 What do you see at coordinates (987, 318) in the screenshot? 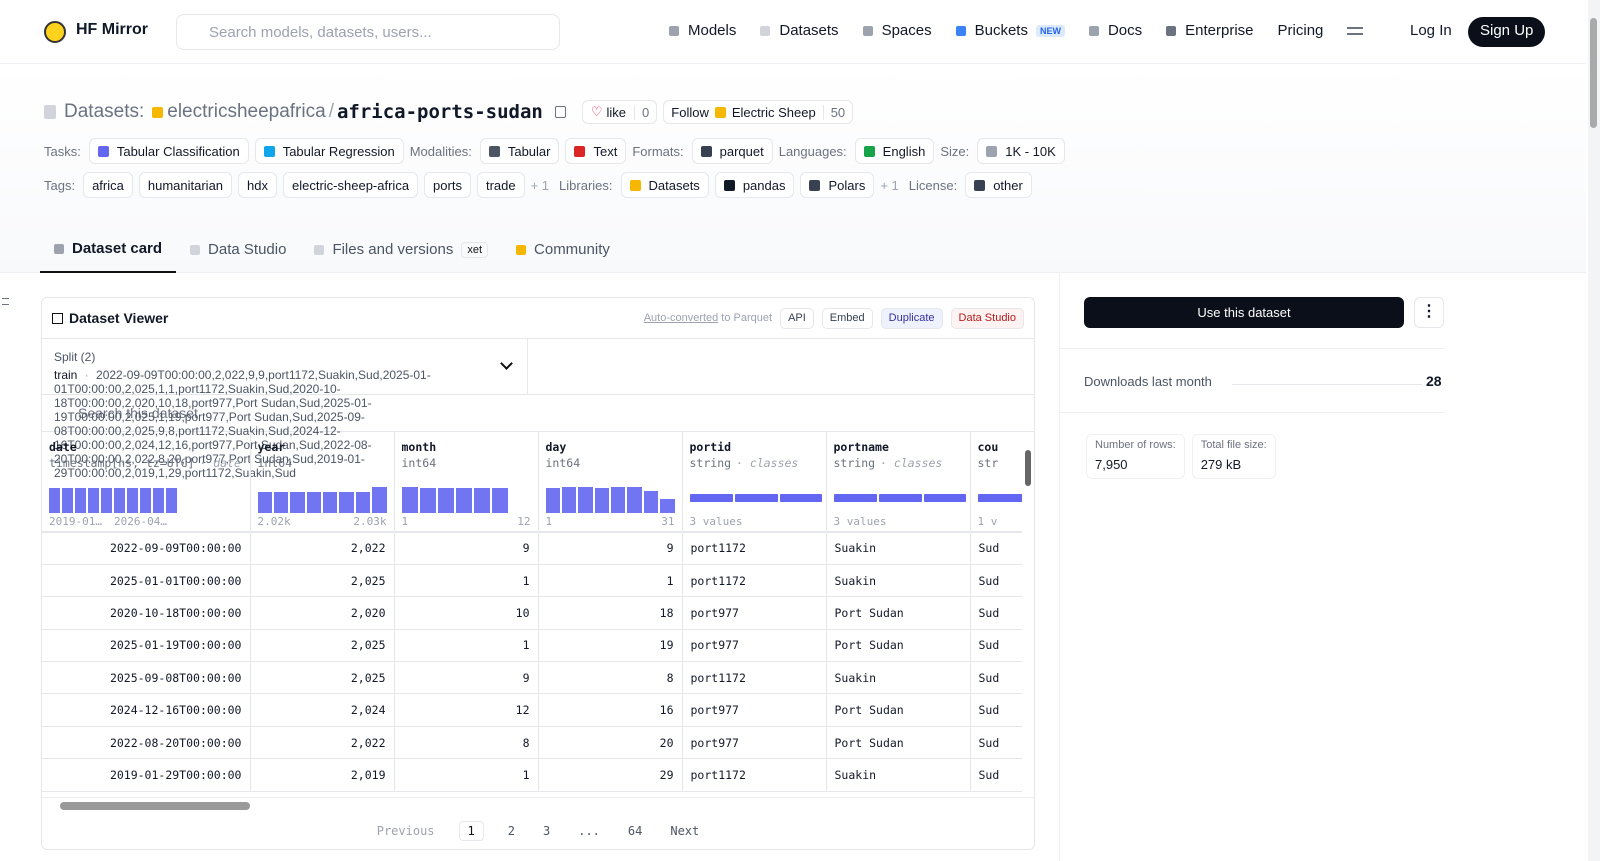
I see `viewer-button: Data Studio` at bounding box center [987, 318].